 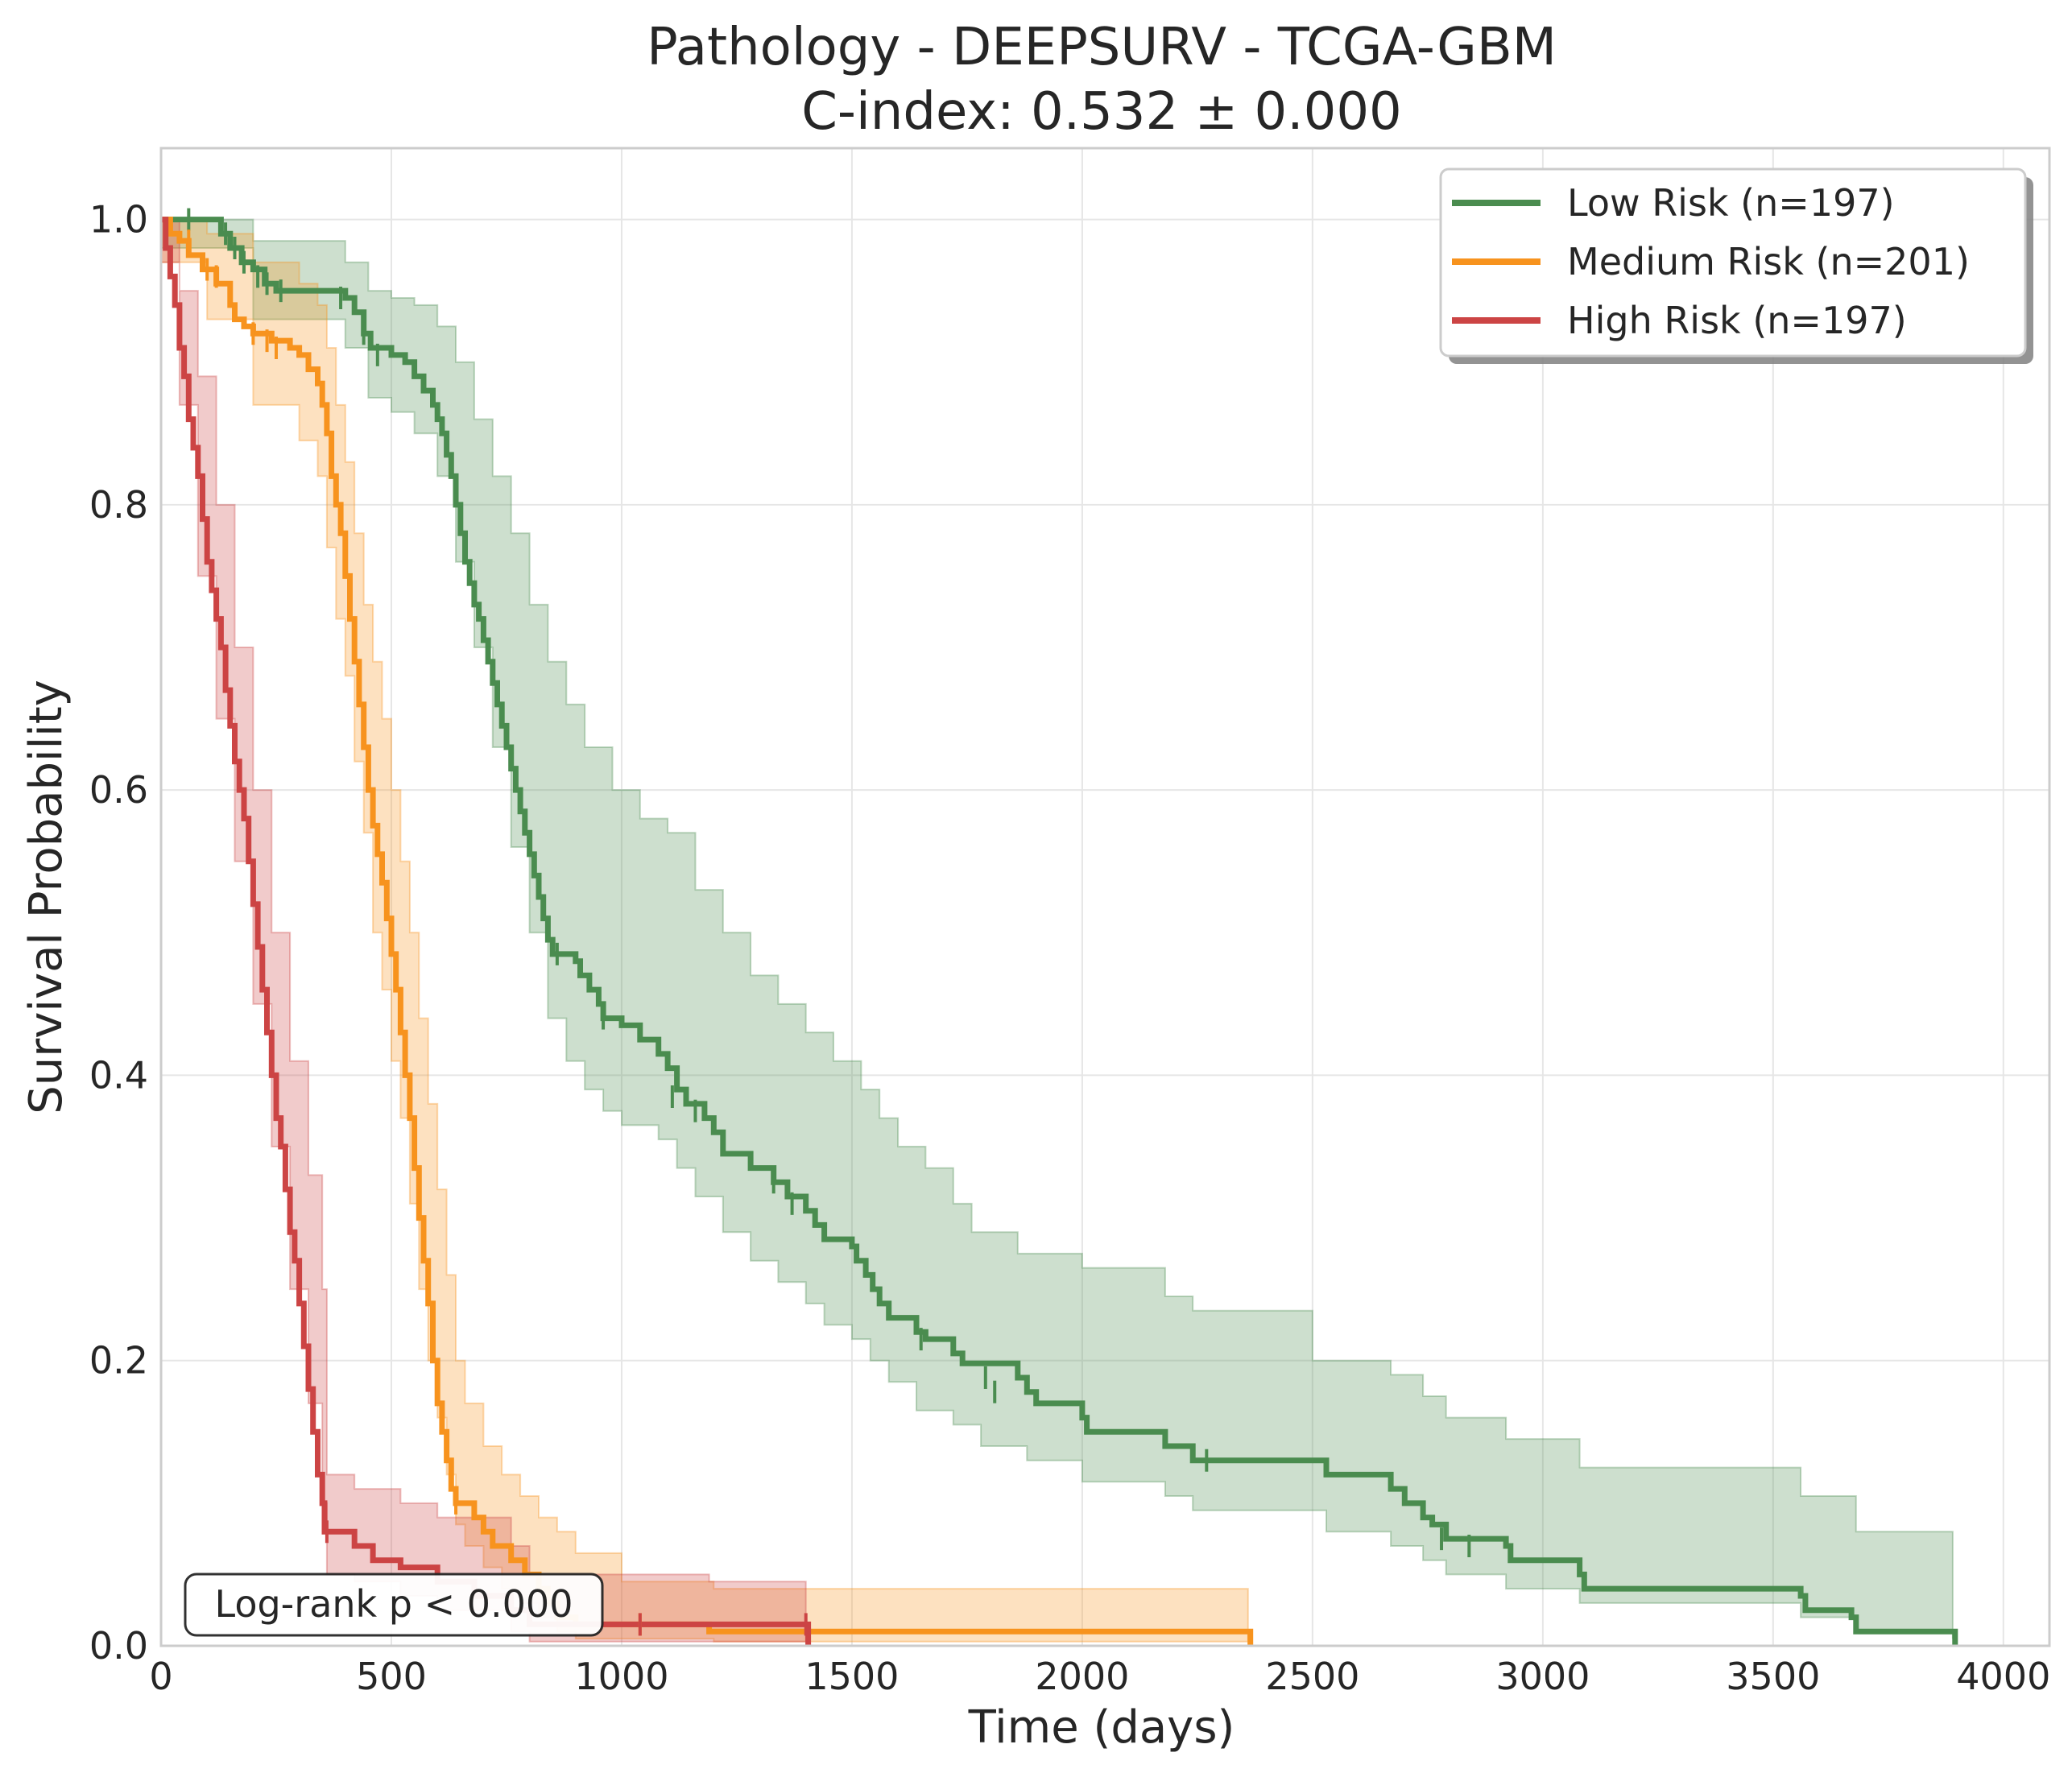 What do you see at coordinates (1082, 1676) in the screenshot?
I see `x-tick-label: 2000` at bounding box center [1082, 1676].